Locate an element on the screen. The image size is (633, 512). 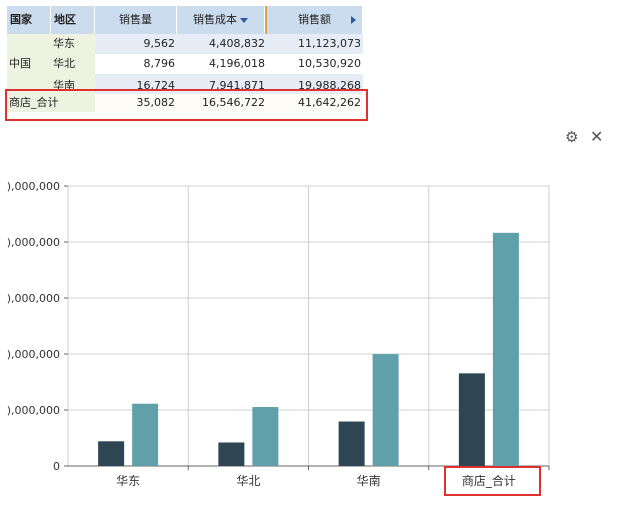
header-sales-qty-label: 销售量 is located at coordinates (135, 19).